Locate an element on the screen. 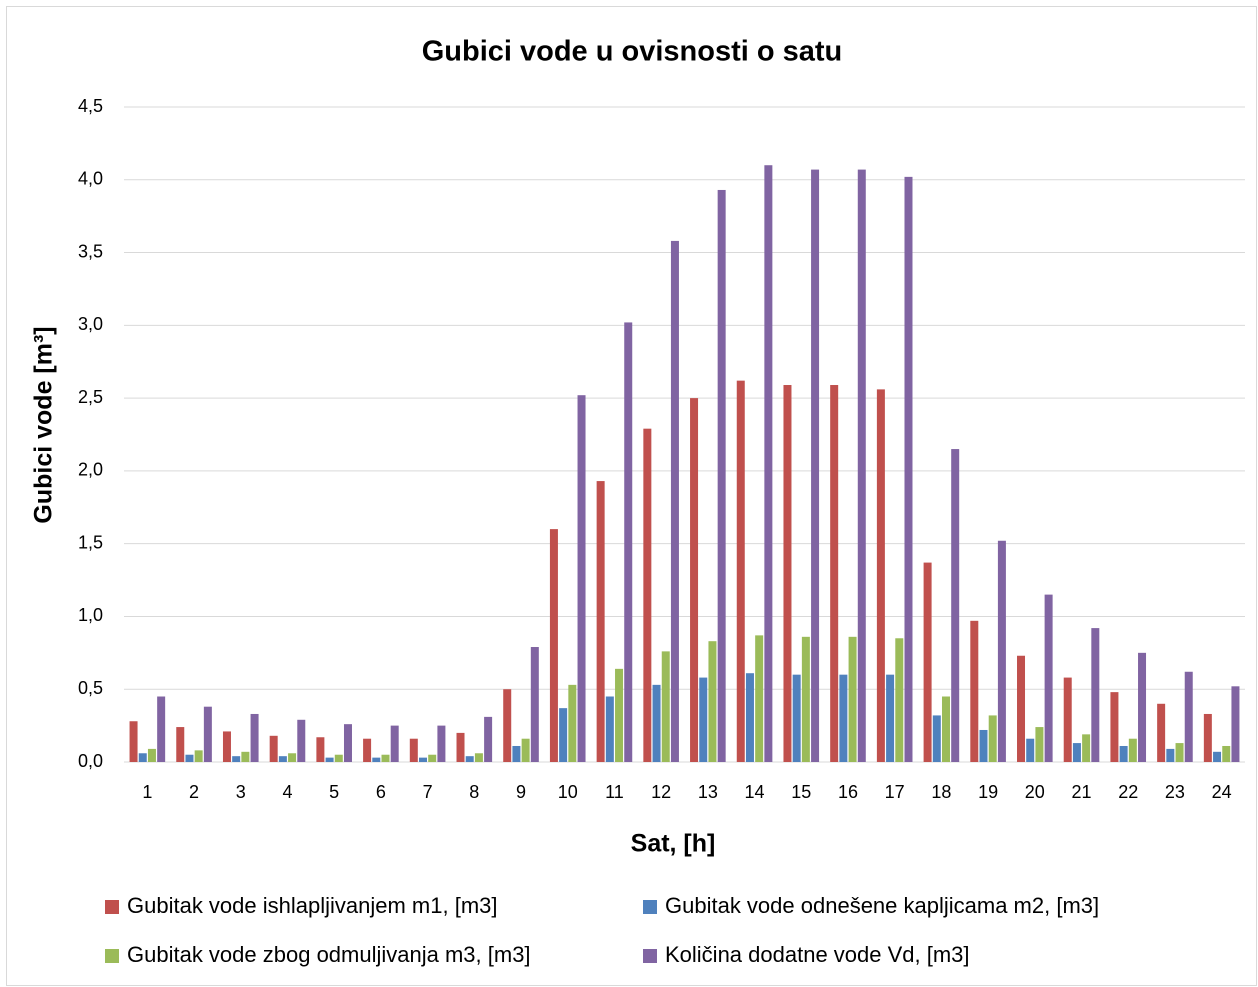 This screenshot has width=1258, height=987. y-tick-label: 4,0 is located at coordinates (90, 179).